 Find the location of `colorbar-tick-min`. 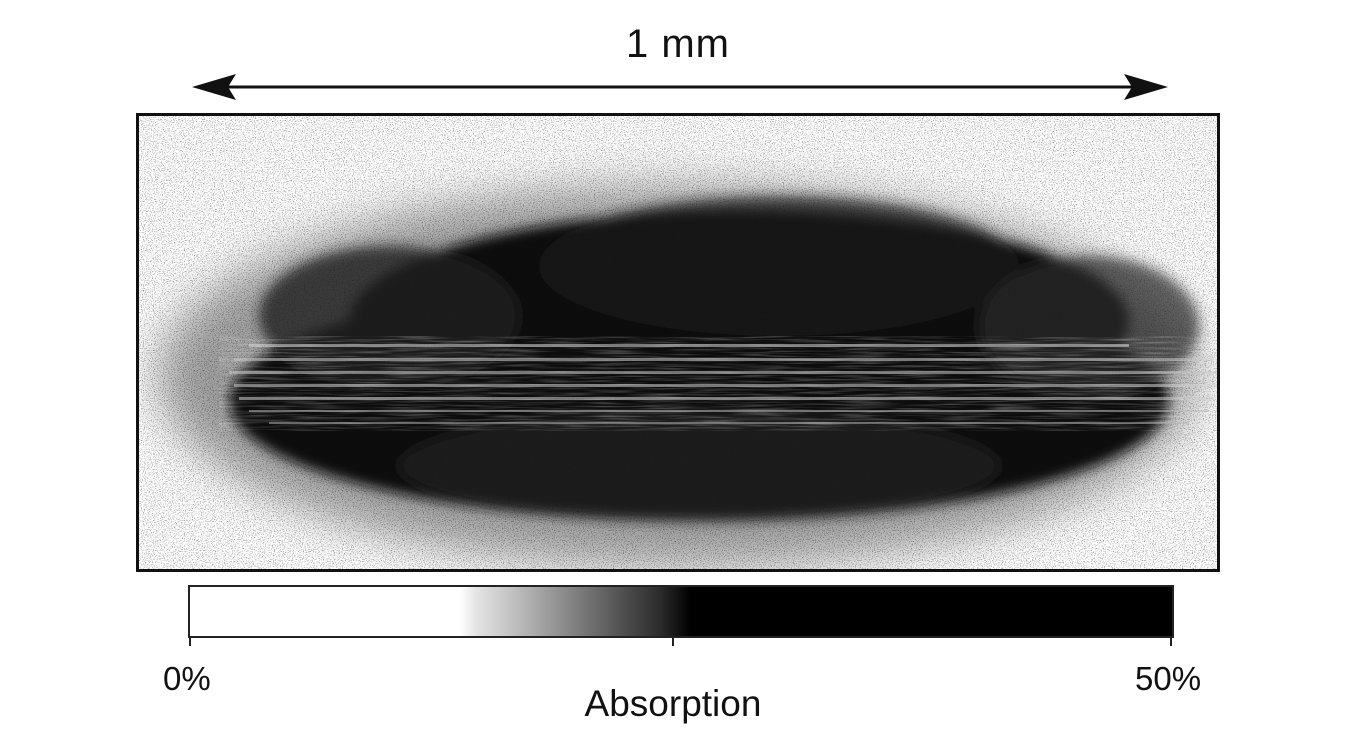

colorbar-tick-min is located at coordinates (190, 641).